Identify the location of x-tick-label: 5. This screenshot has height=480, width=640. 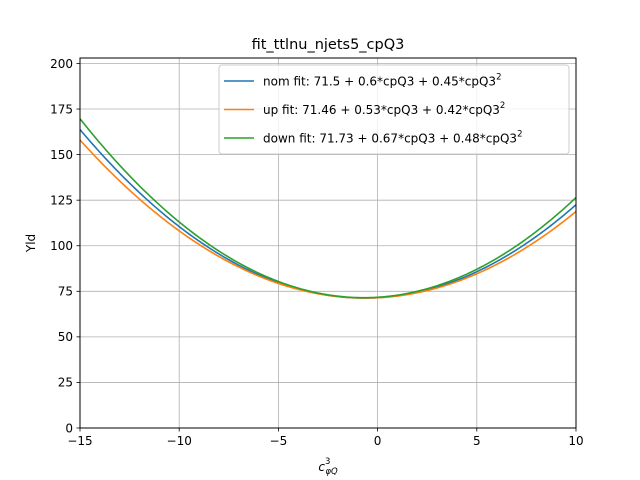
(477, 441).